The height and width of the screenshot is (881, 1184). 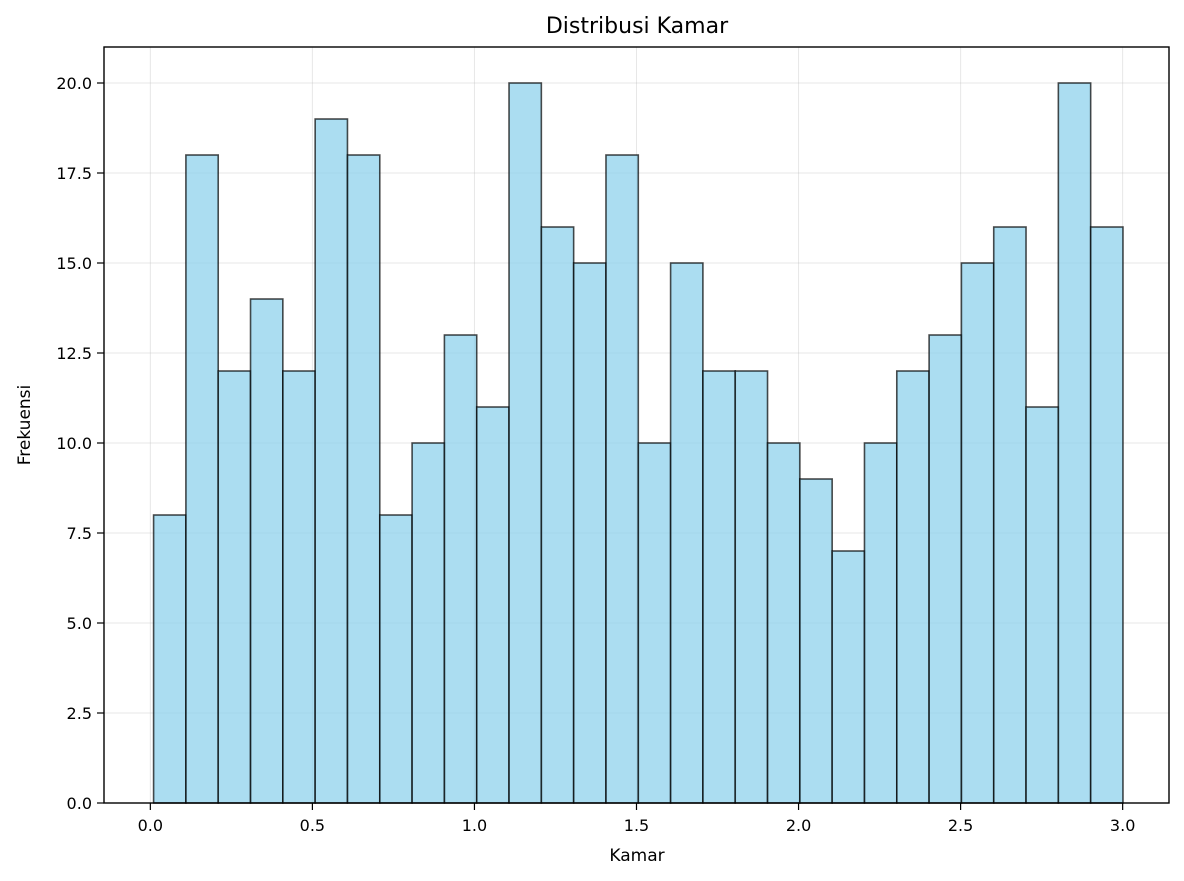 What do you see at coordinates (150, 825) in the screenshot?
I see `x-tick-label-0: 0.0` at bounding box center [150, 825].